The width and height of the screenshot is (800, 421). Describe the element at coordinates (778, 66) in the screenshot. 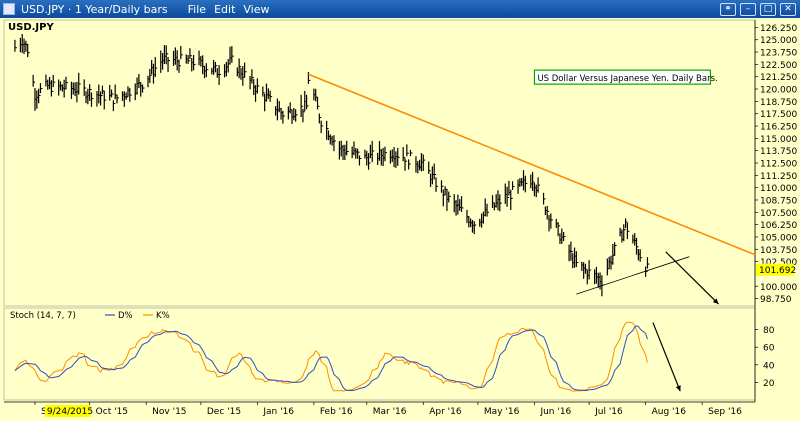

I see `price-tick-label: 122.500` at that location.